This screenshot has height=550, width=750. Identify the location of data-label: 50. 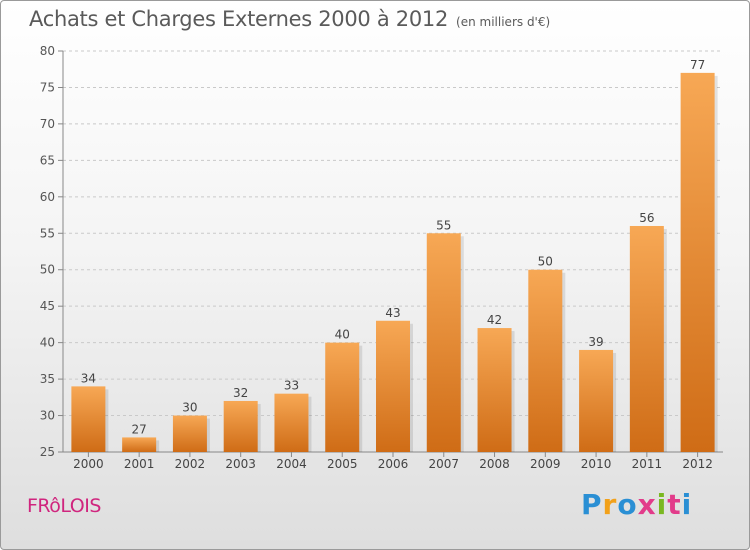
(545, 262).